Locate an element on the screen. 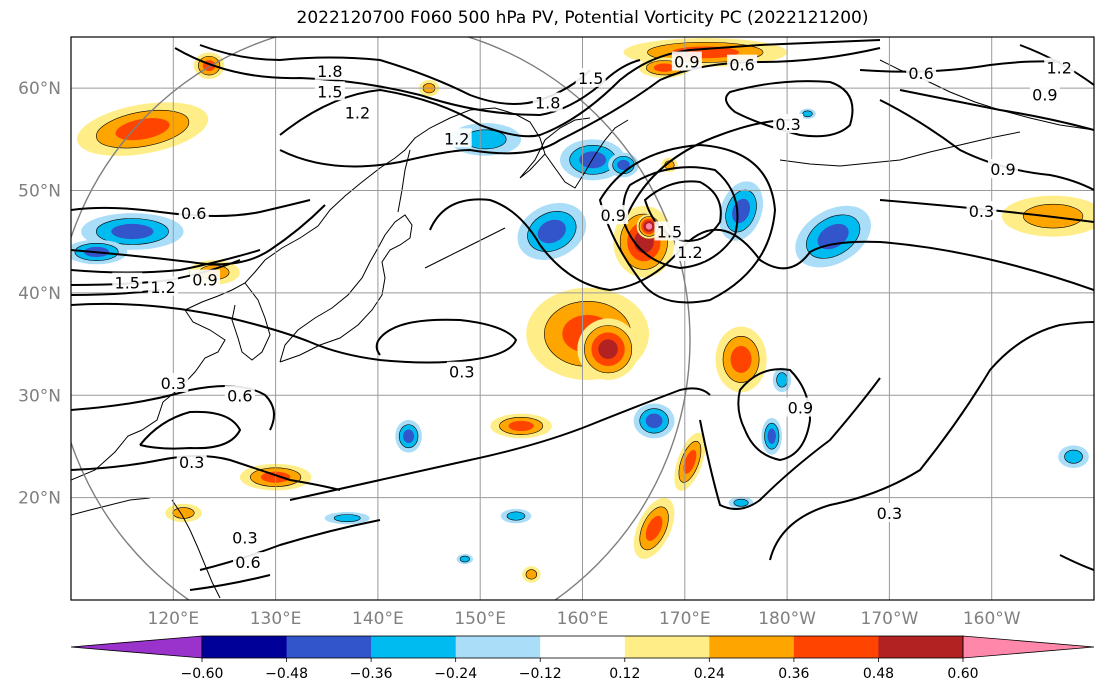 Image resolution: width=1105 pixels, height=692 pixels. contour-0-6-trough is located at coordinates (761, 245).